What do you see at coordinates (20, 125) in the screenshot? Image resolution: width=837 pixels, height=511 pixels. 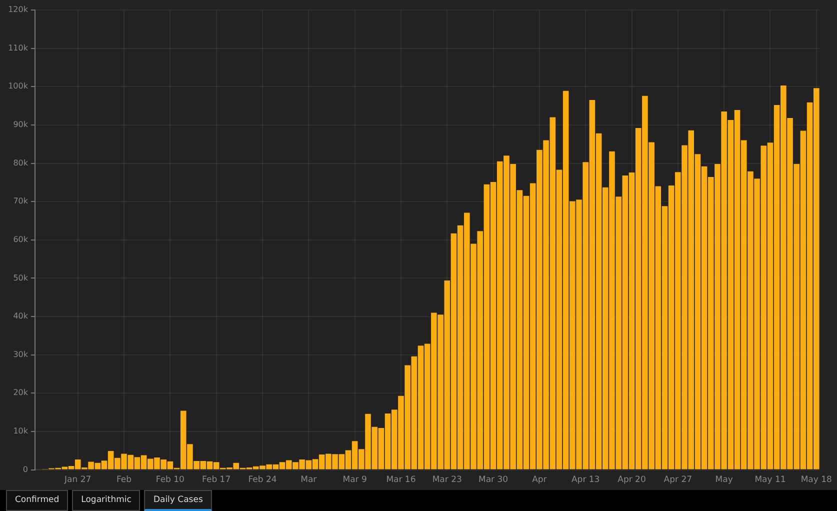 I see `y-tick-label: 90k` at bounding box center [20, 125].